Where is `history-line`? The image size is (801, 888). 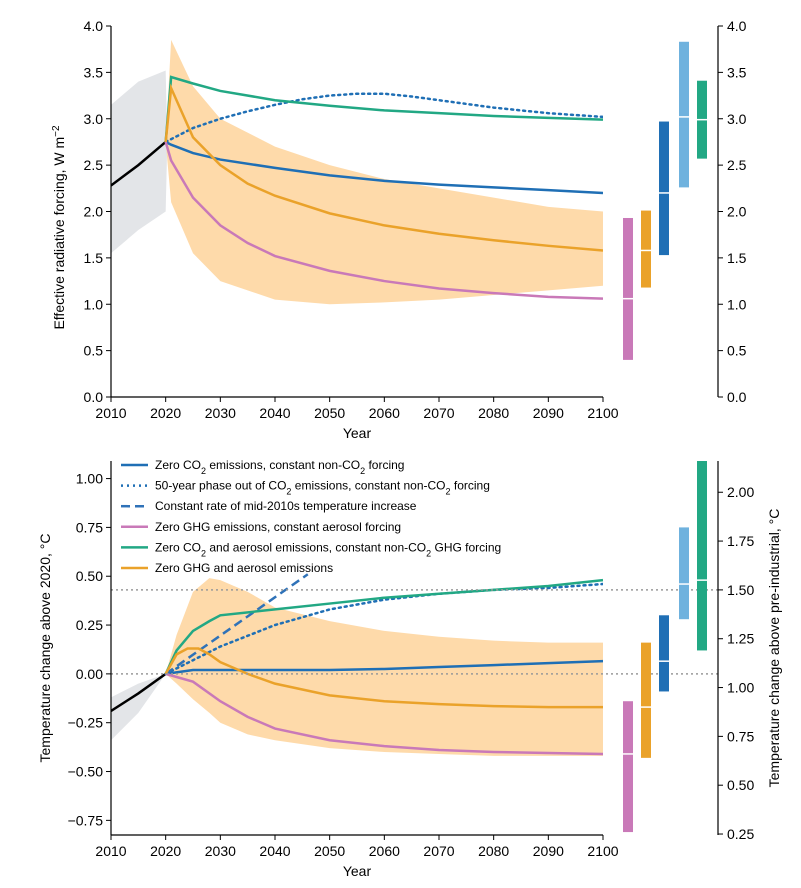 history-line is located at coordinates (139, 692).